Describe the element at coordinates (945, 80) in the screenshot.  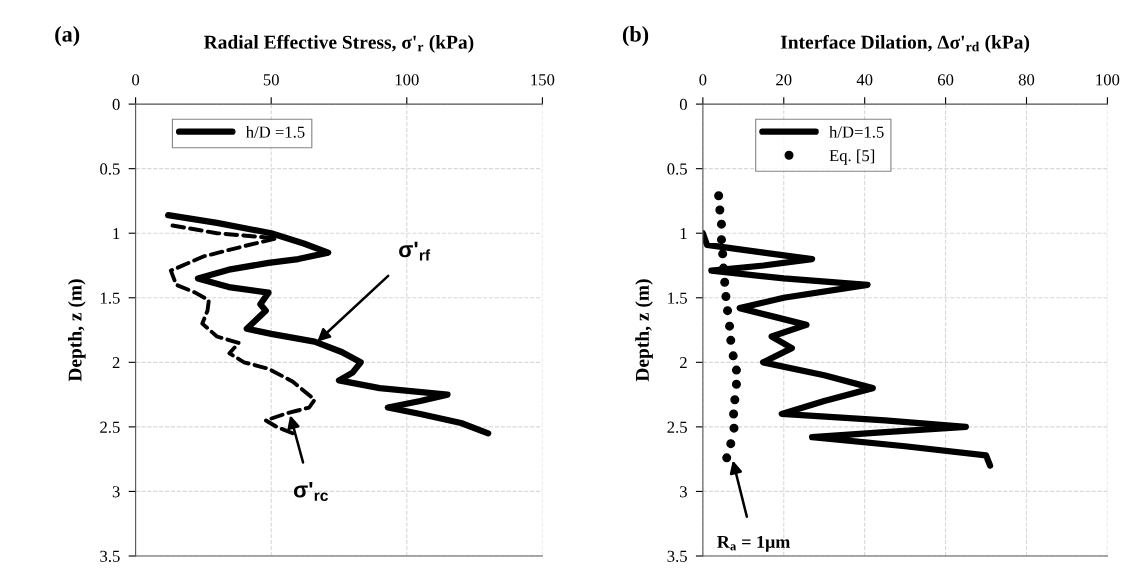
I see `x-tick-label: 60` at that location.